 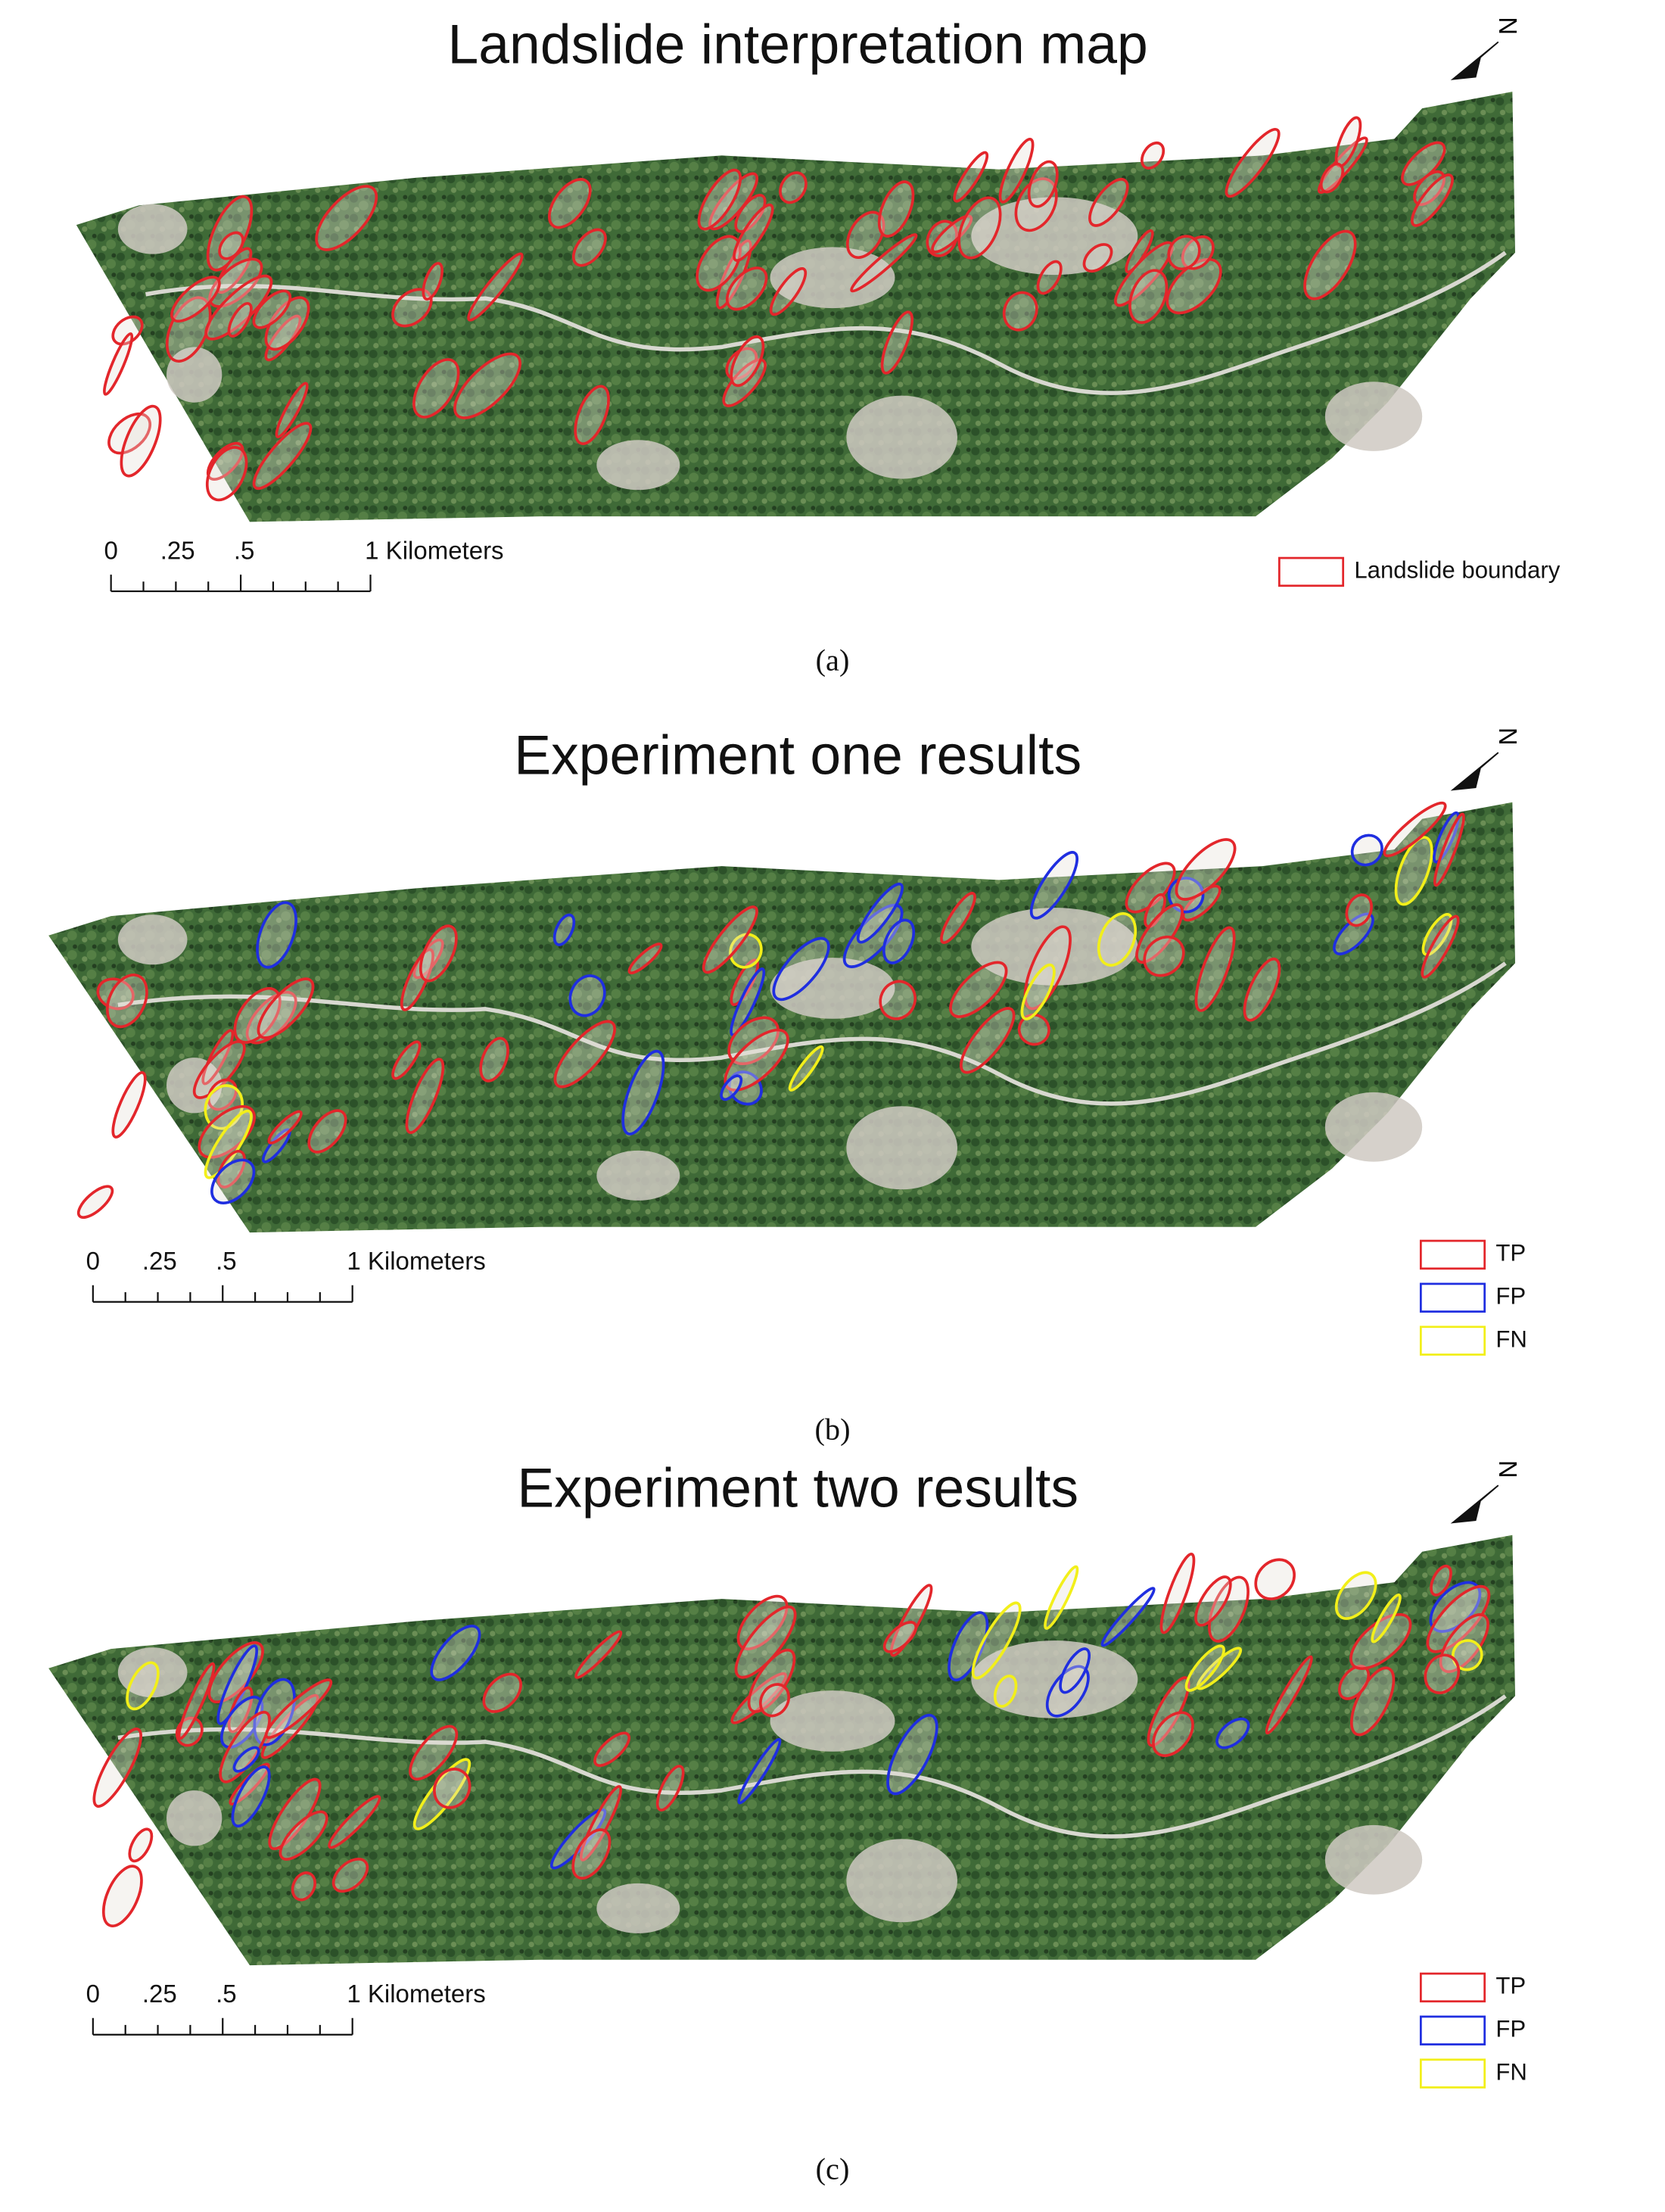 What do you see at coordinates (110, 550) in the screenshot?
I see `scale-label: 0` at bounding box center [110, 550].